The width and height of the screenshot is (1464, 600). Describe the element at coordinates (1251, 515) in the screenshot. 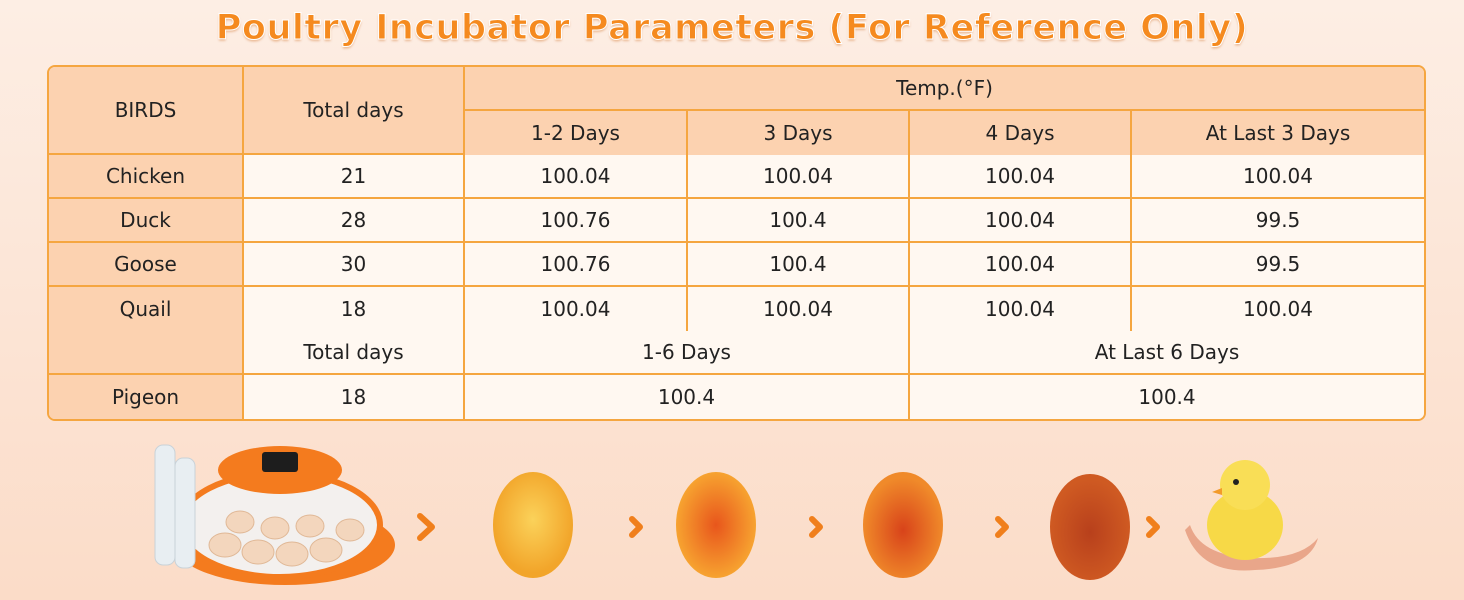

I see `chick` at that location.